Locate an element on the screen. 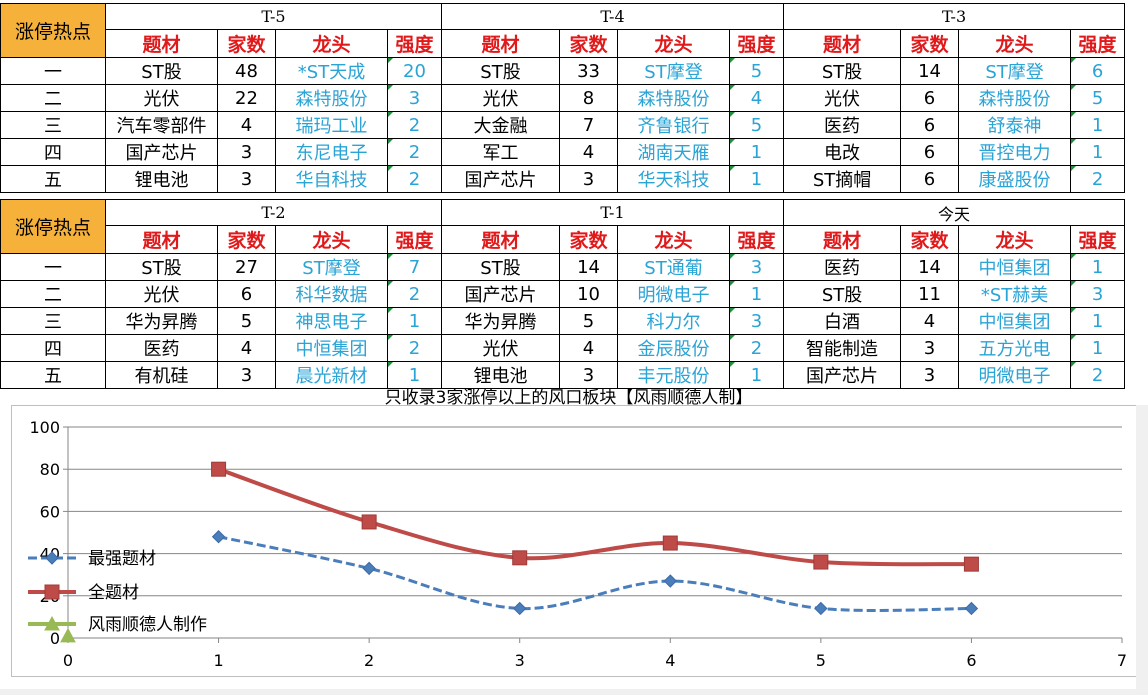  period-header: 今天 is located at coordinates (954, 212).